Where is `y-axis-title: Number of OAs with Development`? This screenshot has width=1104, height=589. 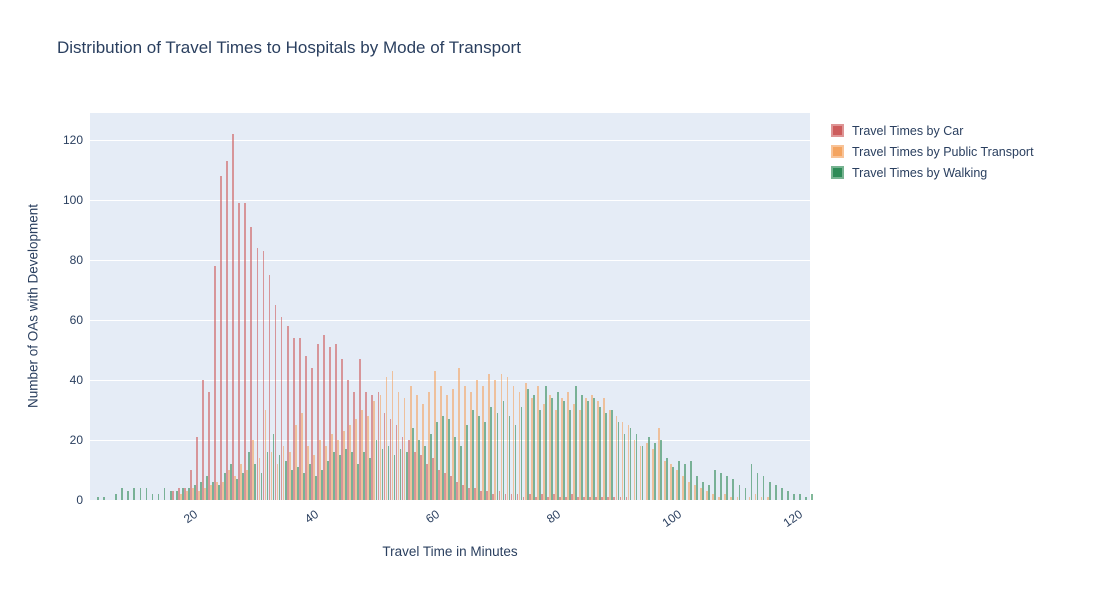
y-axis-title: Number of OAs with Development is located at coordinates (33, 306).